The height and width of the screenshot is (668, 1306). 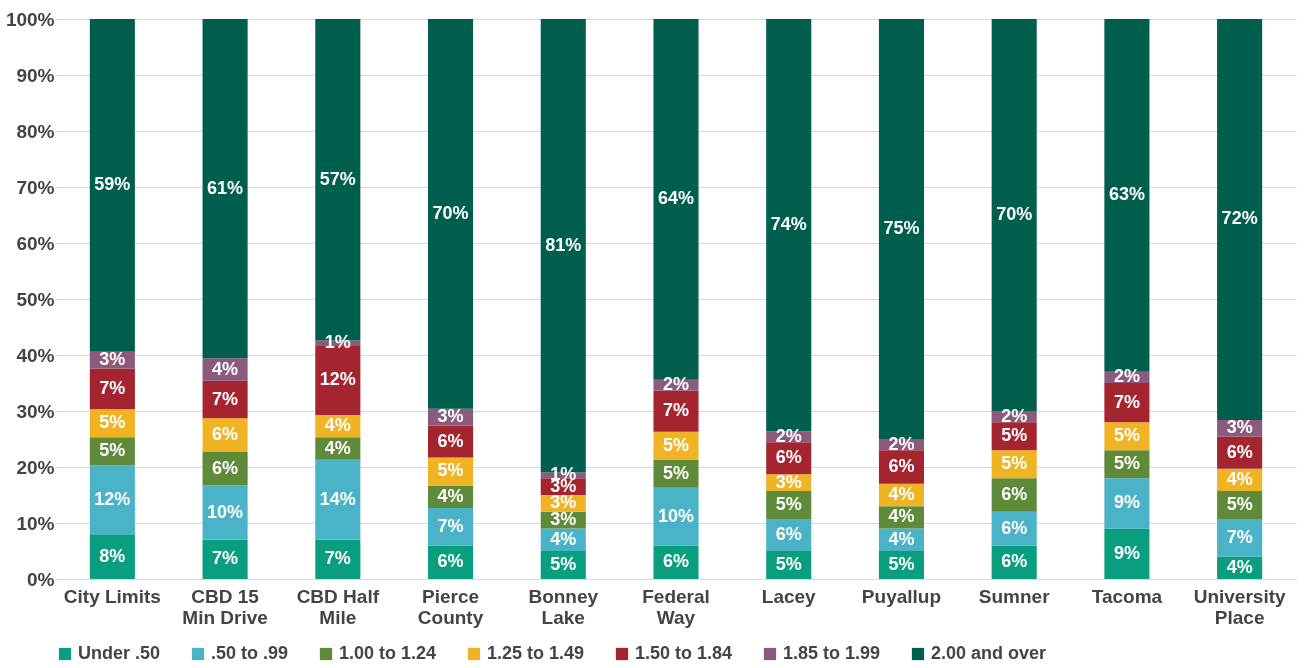 I want to click on data-label: 61%, so click(x=225, y=187).